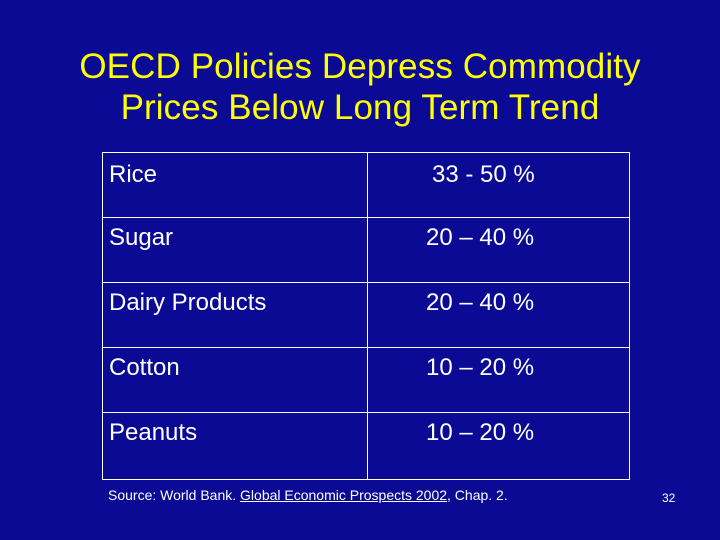 Image resolution: width=720 pixels, height=540 pixels. What do you see at coordinates (483, 174) in the screenshot?
I see `range-value-rice: 33 - 50 %` at bounding box center [483, 174].